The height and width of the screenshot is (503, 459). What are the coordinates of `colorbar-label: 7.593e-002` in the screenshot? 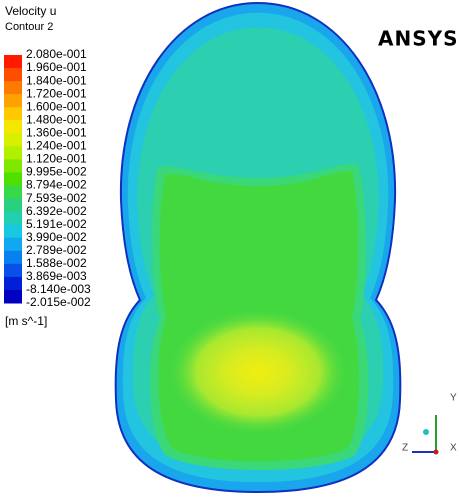 It's located at (56, 198).